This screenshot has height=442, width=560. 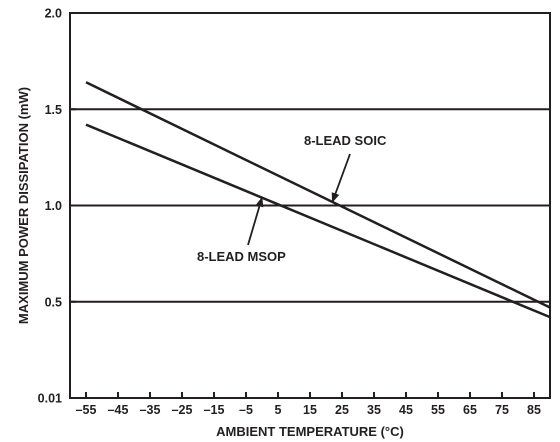 What do you see at coordinates (150, 410) in the screenshot?
I see `x-tick-label: –35` at bounding box center [150, 410].